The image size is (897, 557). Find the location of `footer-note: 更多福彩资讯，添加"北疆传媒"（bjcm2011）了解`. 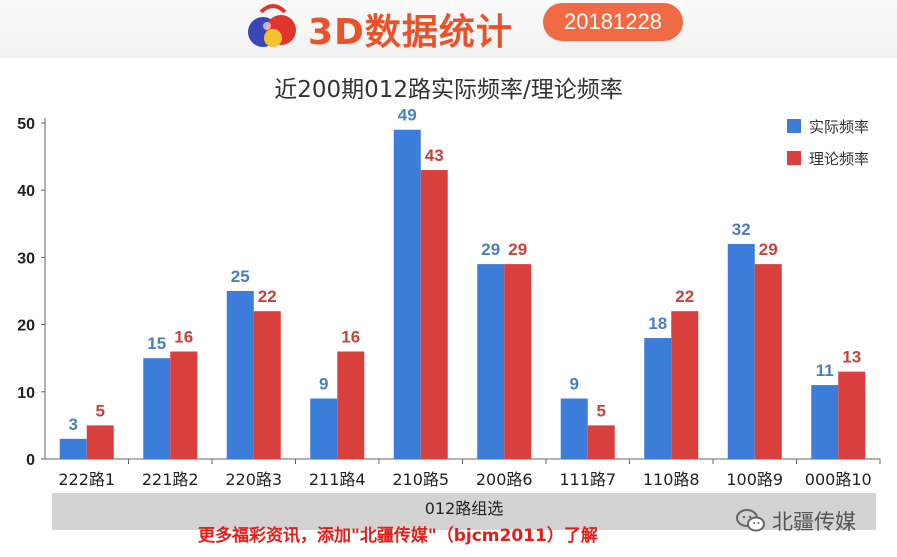

footer-note: 更多福彩资讯，添加"北疆传媒"（bjcm2011）了解 is located at coordinates (398, 536).